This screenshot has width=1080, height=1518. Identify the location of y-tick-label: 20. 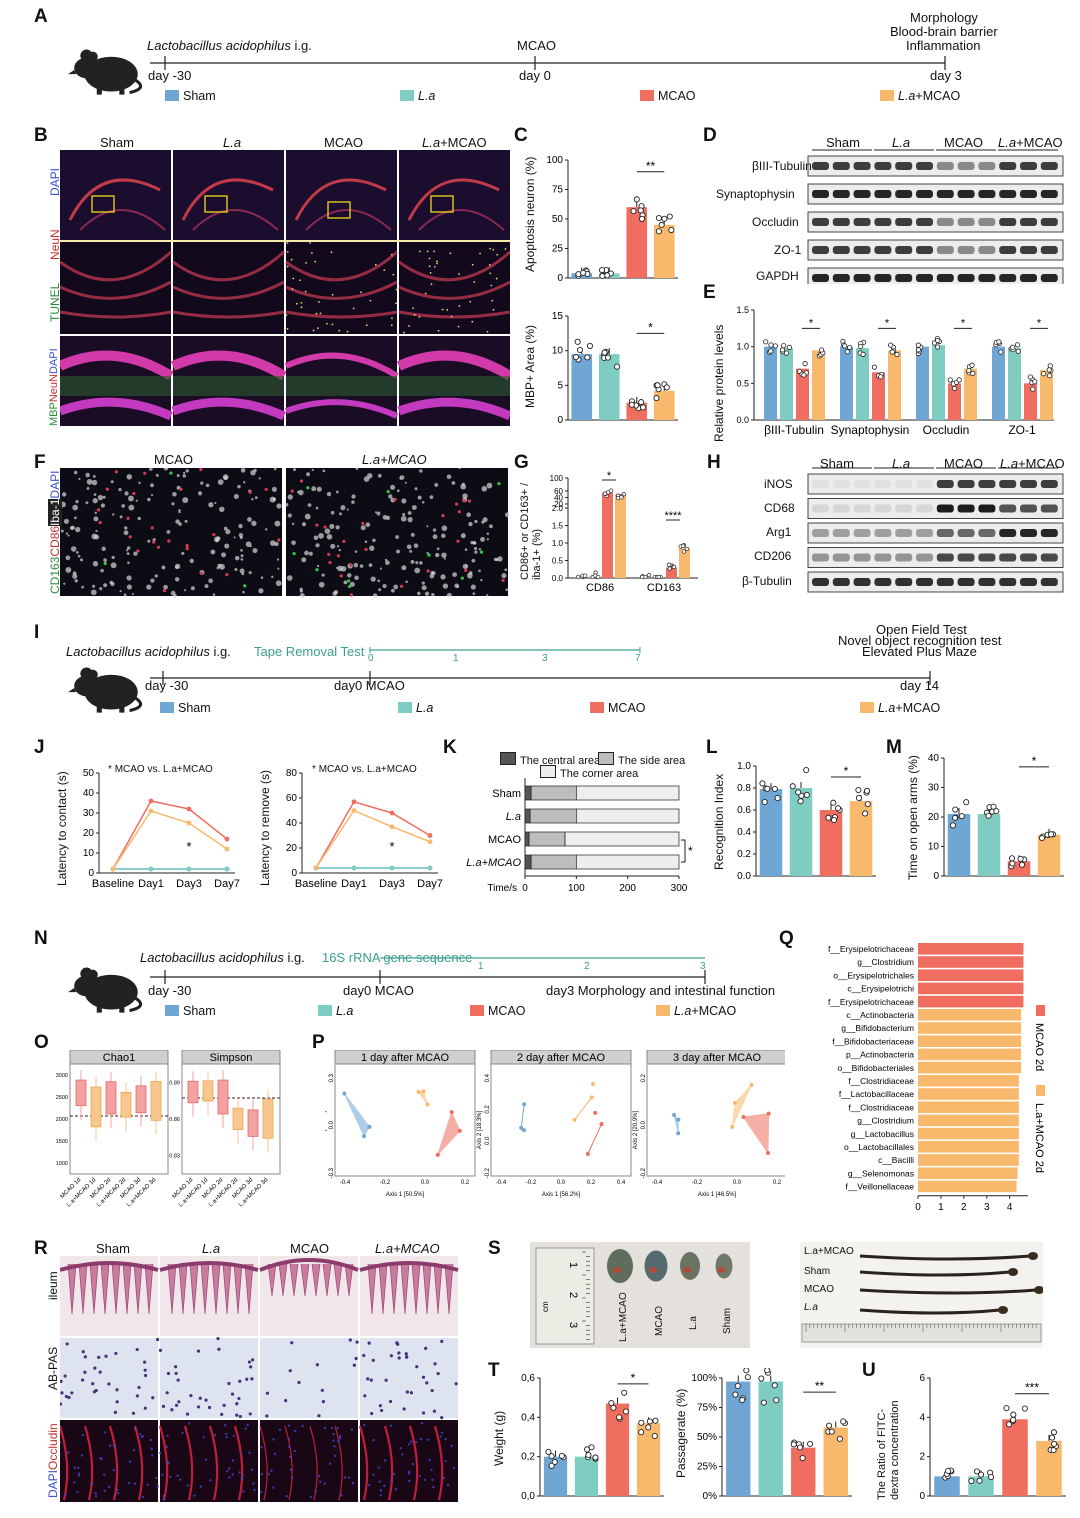
(292, 848).